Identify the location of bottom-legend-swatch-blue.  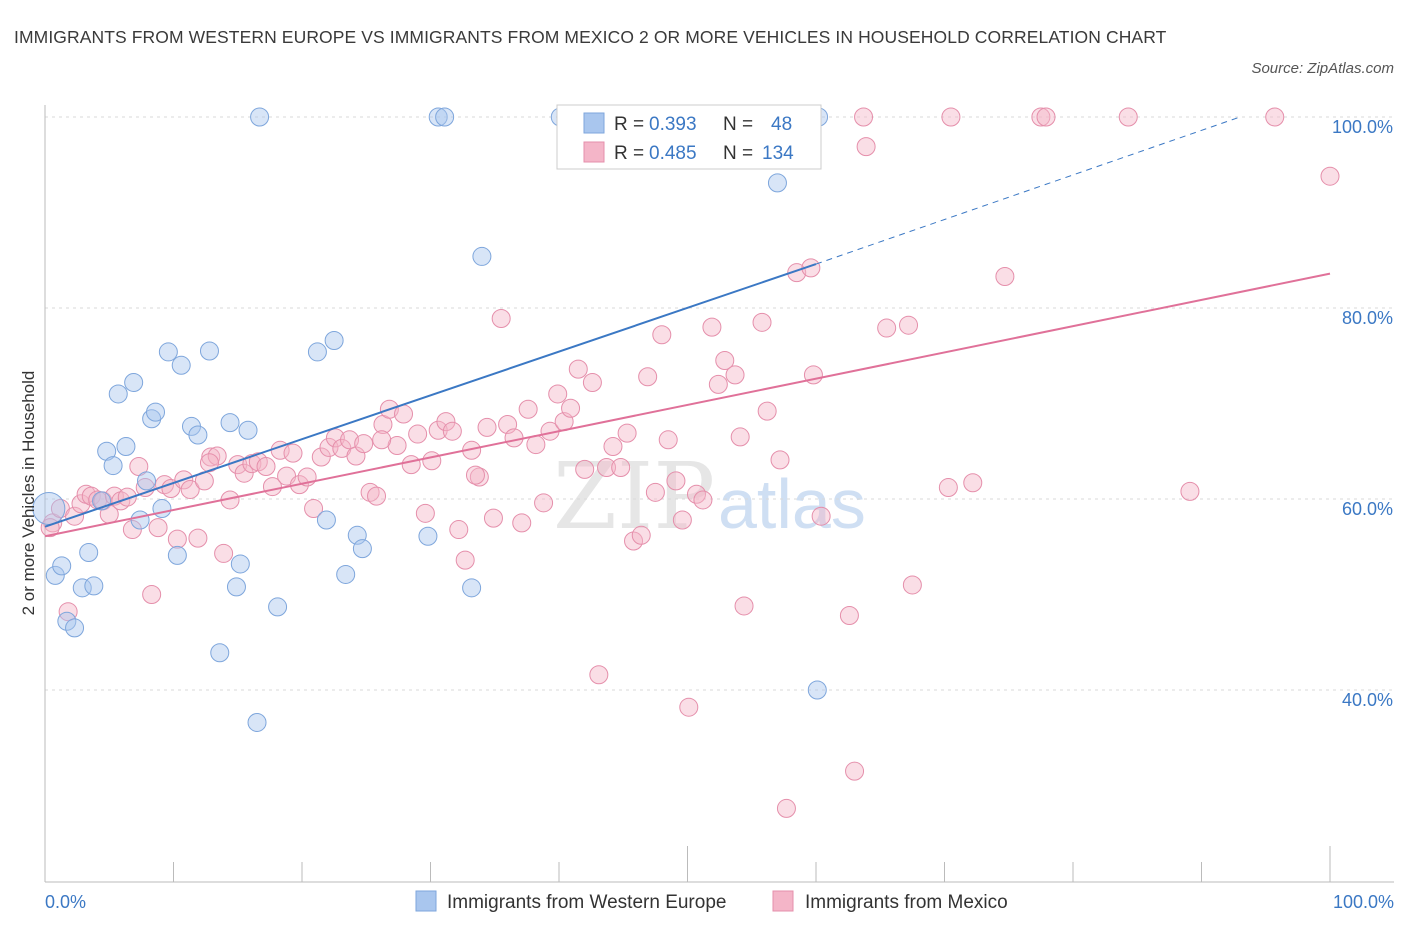
(426, 901).